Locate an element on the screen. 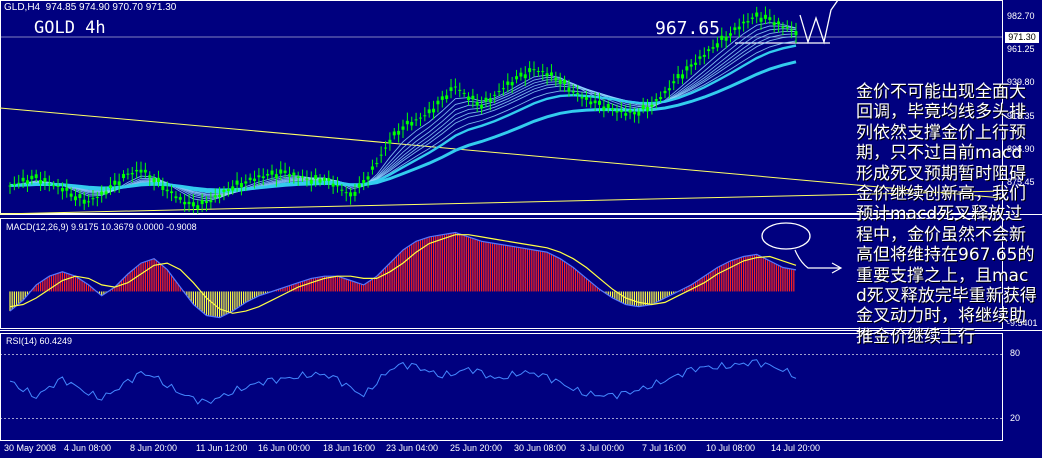 The image size is (1042, 458). crossover-arrow is located at coordinates (817, 259).